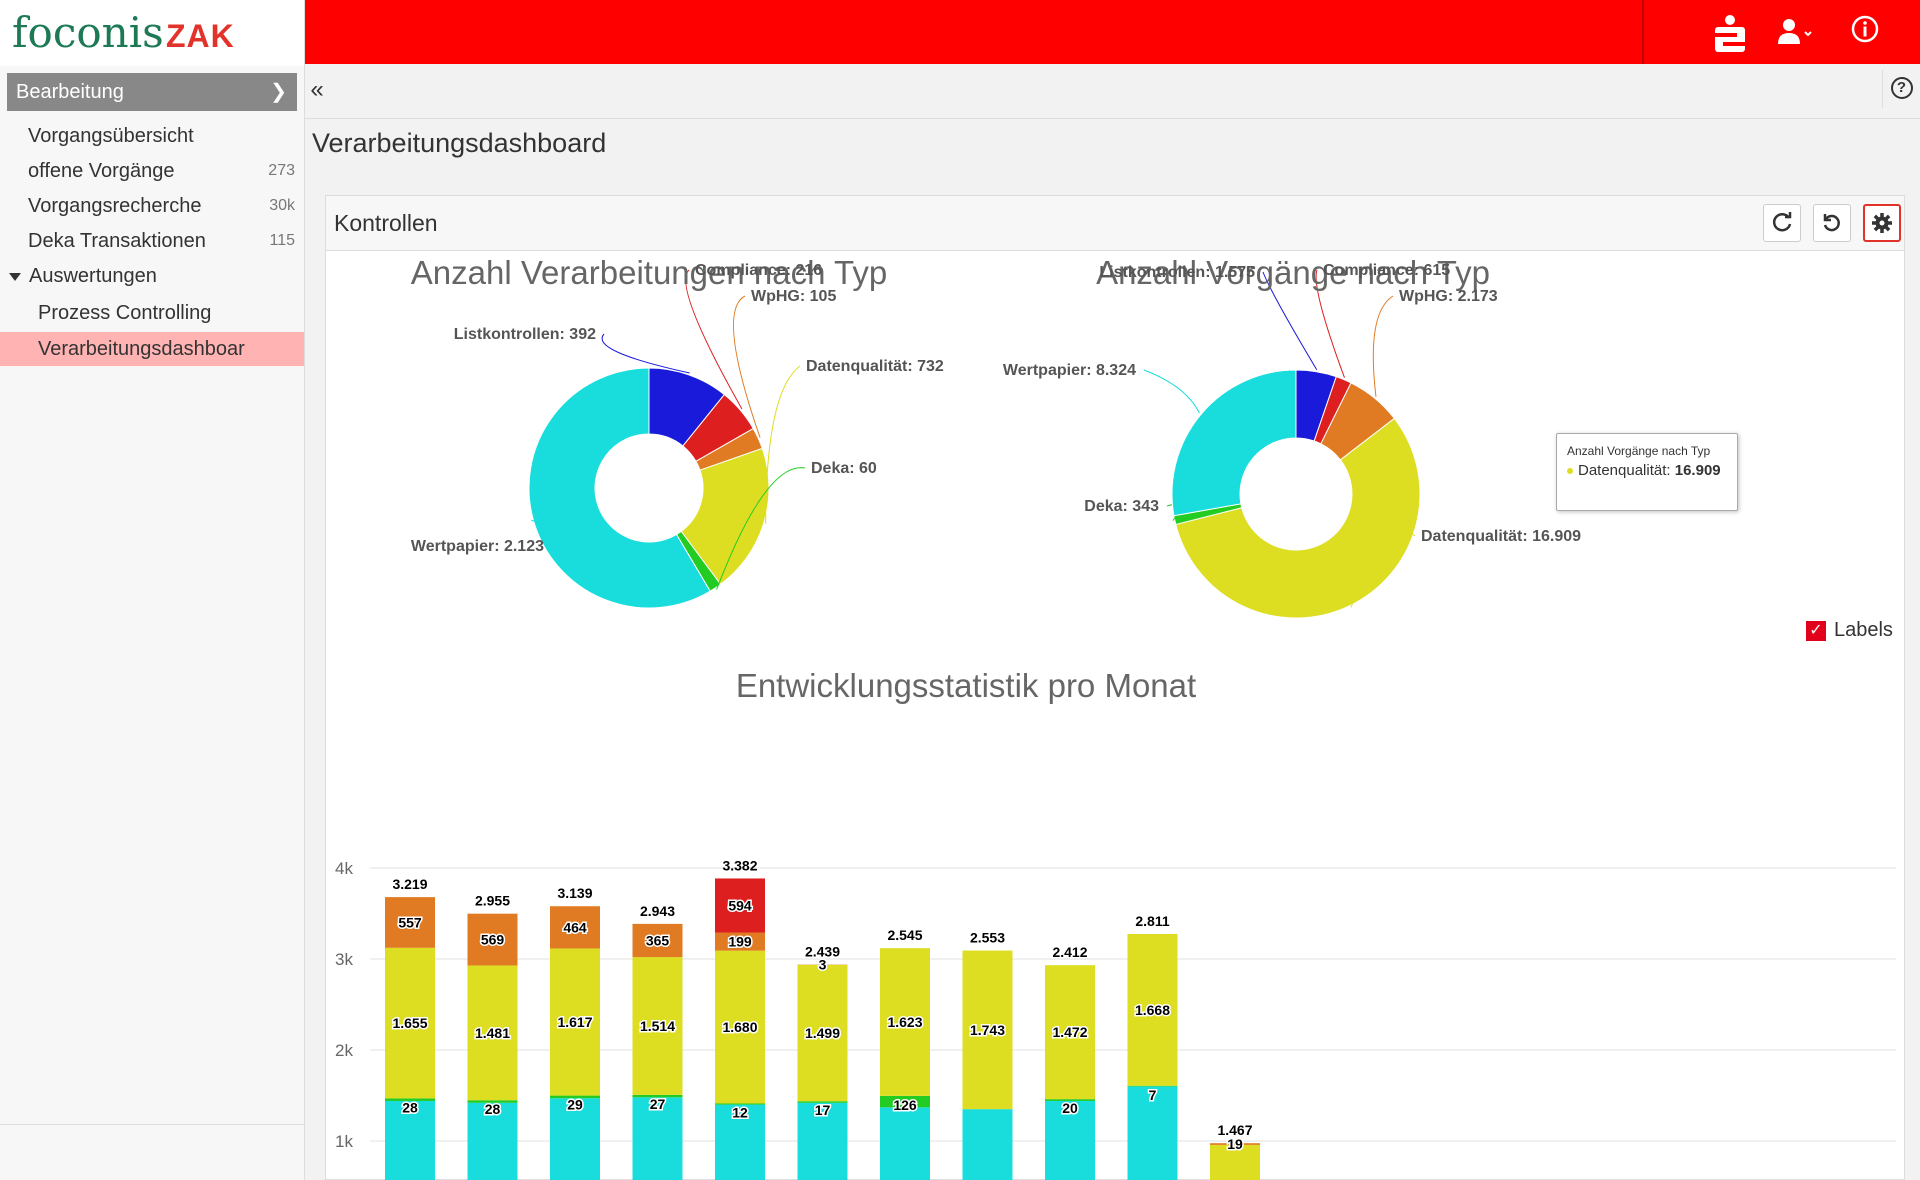 This screenshot has width=1920, height=1180. I want to click on settings-button, so click(1882, 223).